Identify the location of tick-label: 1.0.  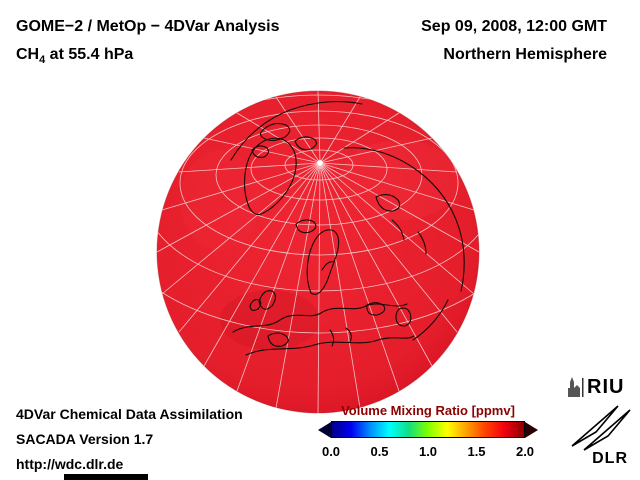
(428, 451).